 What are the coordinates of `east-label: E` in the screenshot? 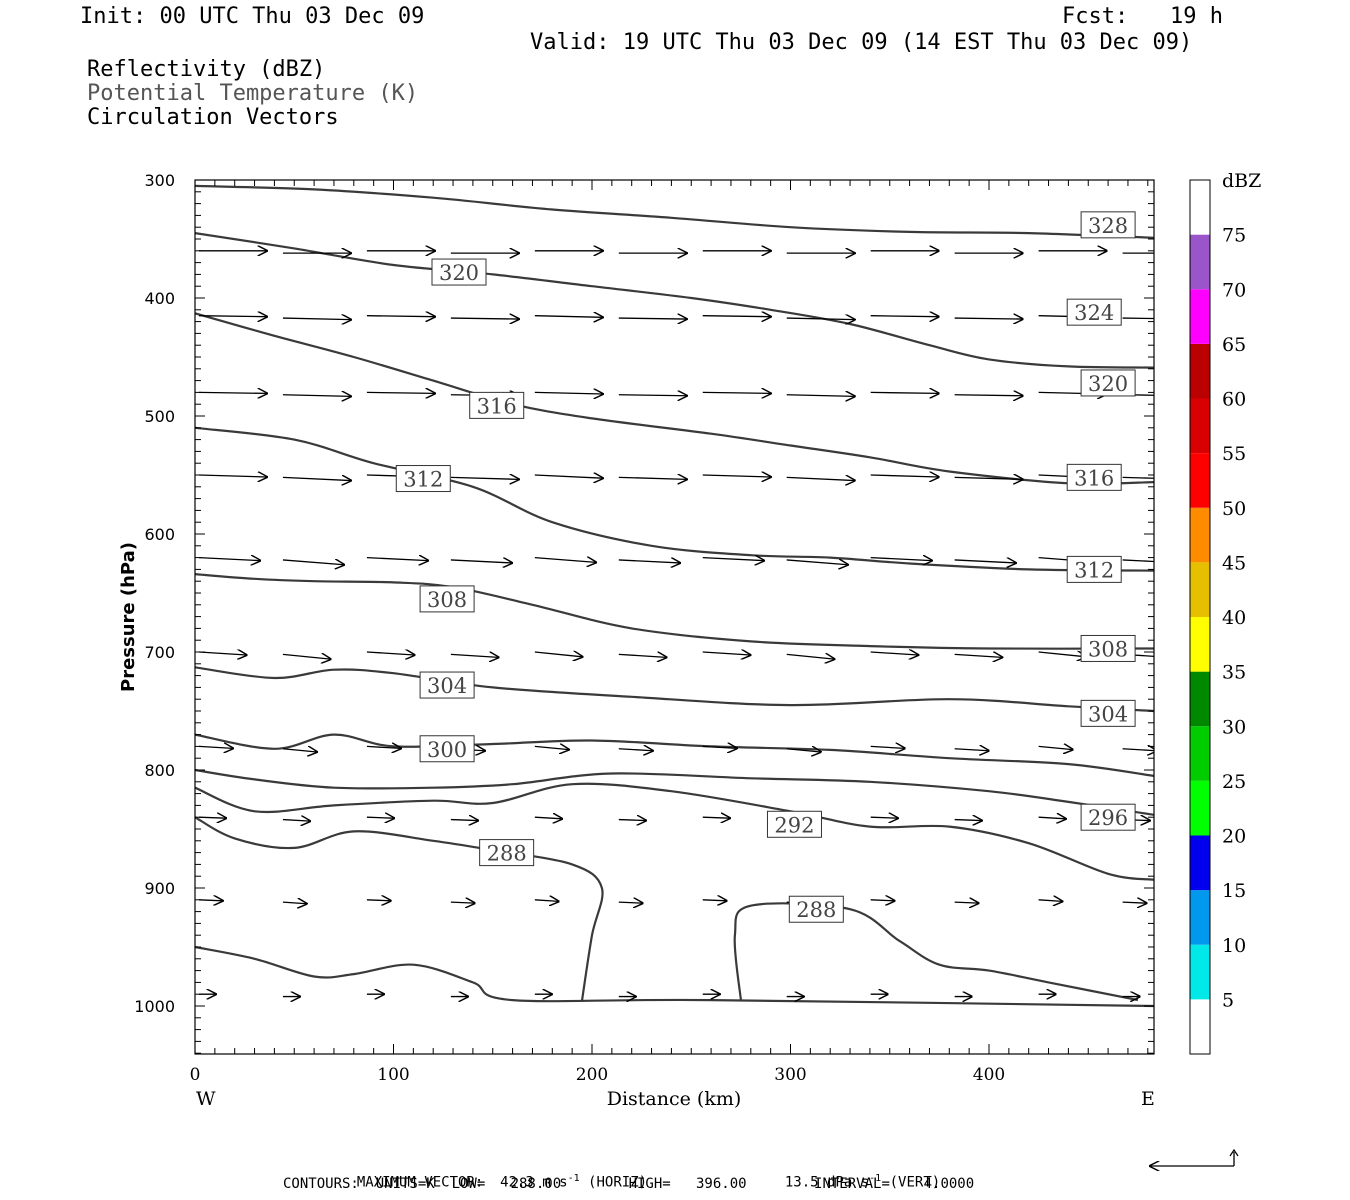 It's located at (1148, 1099).